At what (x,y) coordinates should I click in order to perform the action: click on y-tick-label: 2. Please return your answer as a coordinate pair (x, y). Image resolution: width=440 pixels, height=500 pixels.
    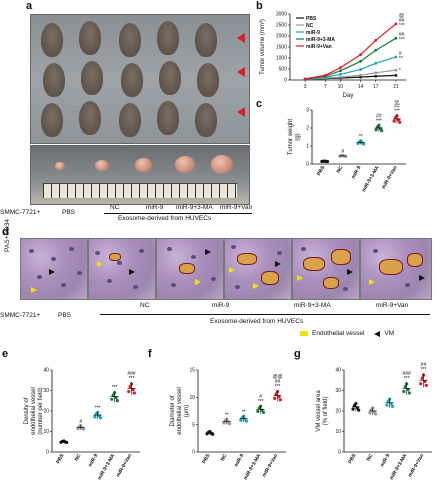
    Looking at the image, I should click on (307, 129).